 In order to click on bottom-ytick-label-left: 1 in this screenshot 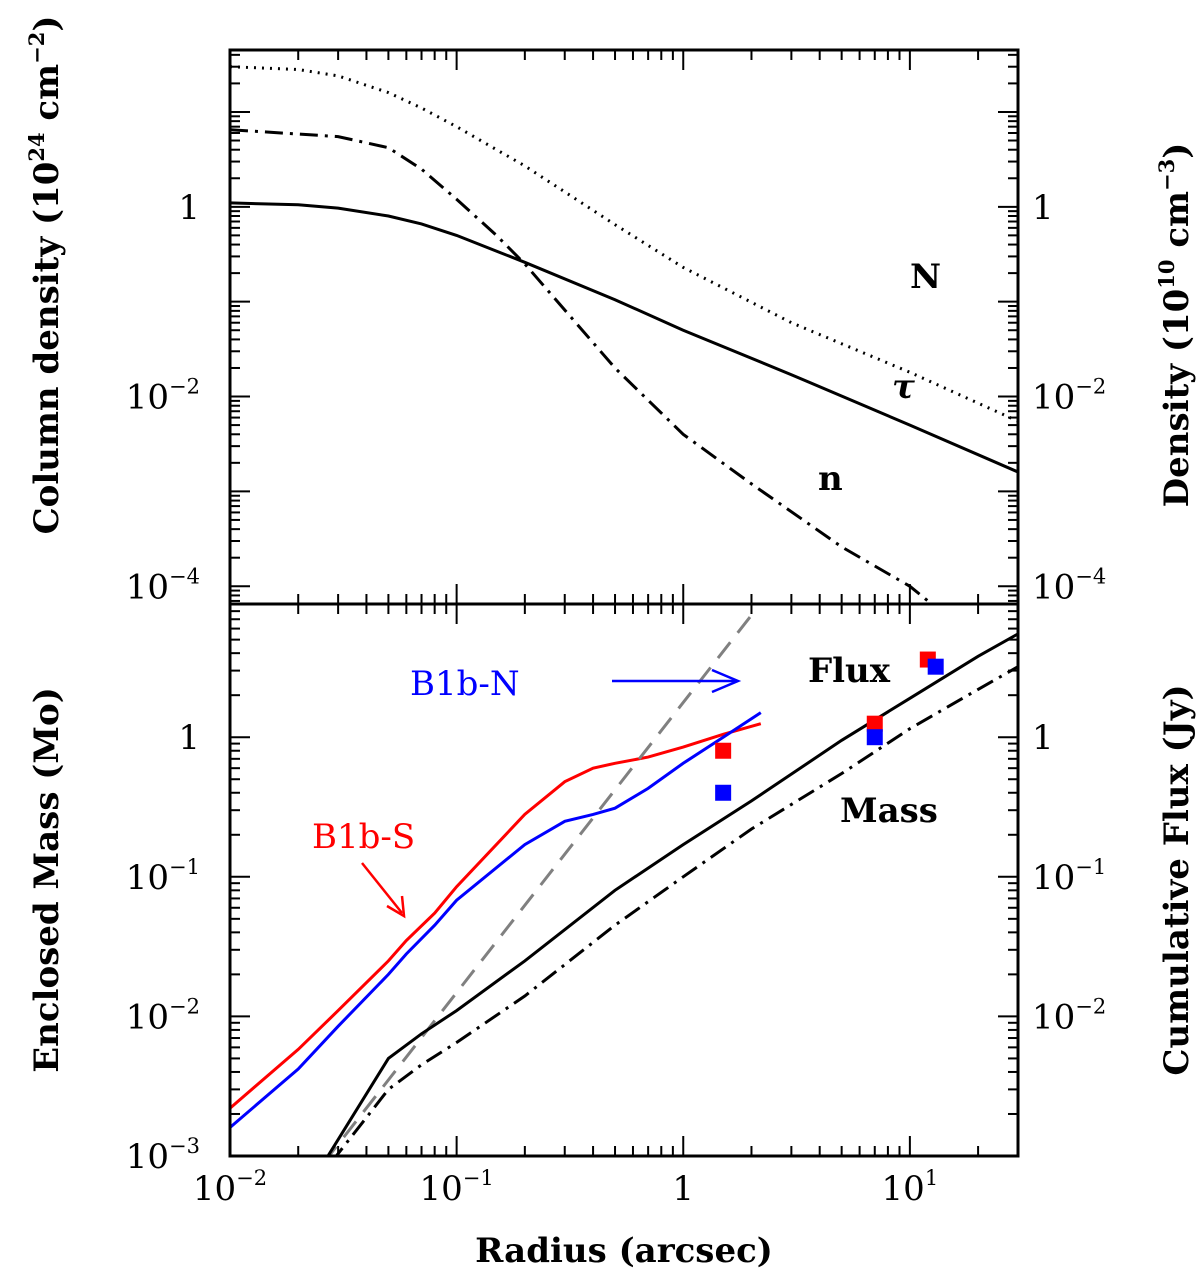, I will do `click(189, 738)`.